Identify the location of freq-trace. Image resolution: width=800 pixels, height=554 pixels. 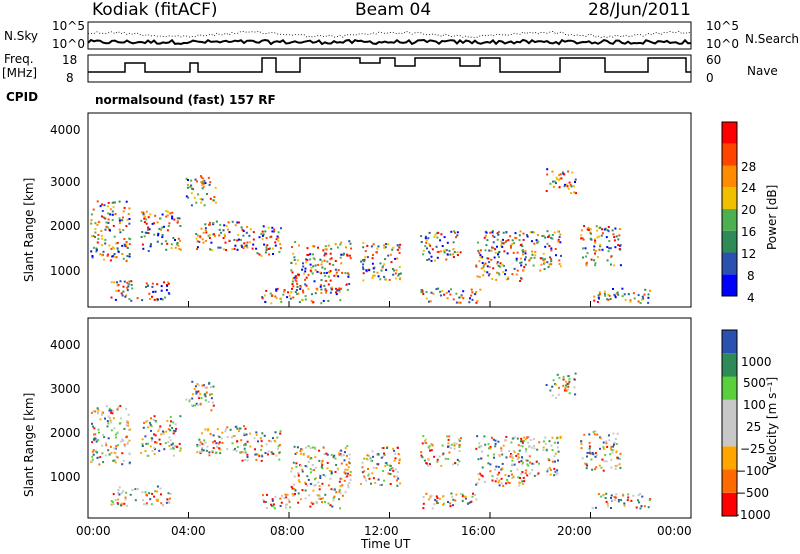
(389, 65).